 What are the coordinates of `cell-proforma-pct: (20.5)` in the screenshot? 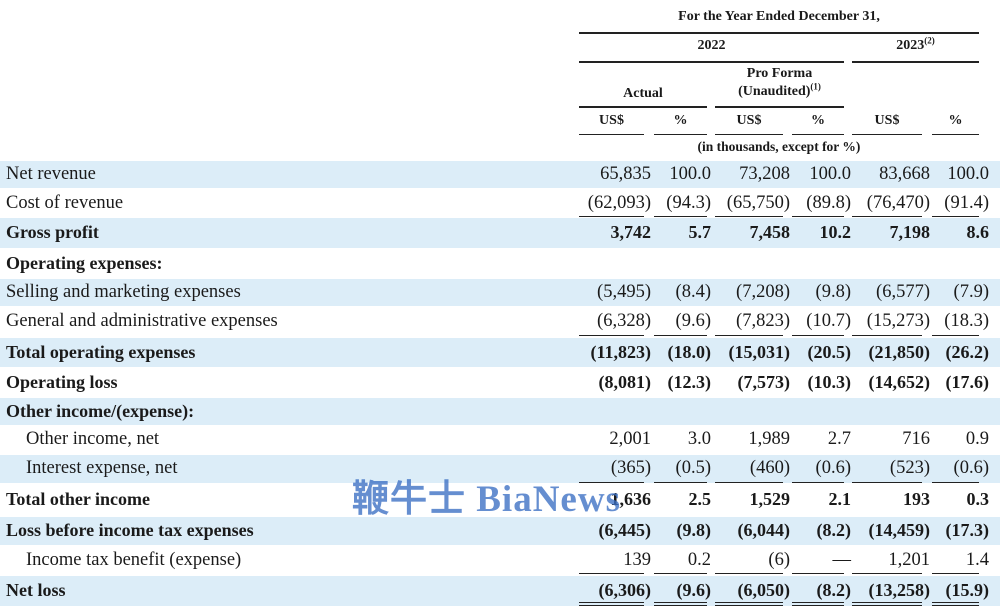 It's located at (829, 352).